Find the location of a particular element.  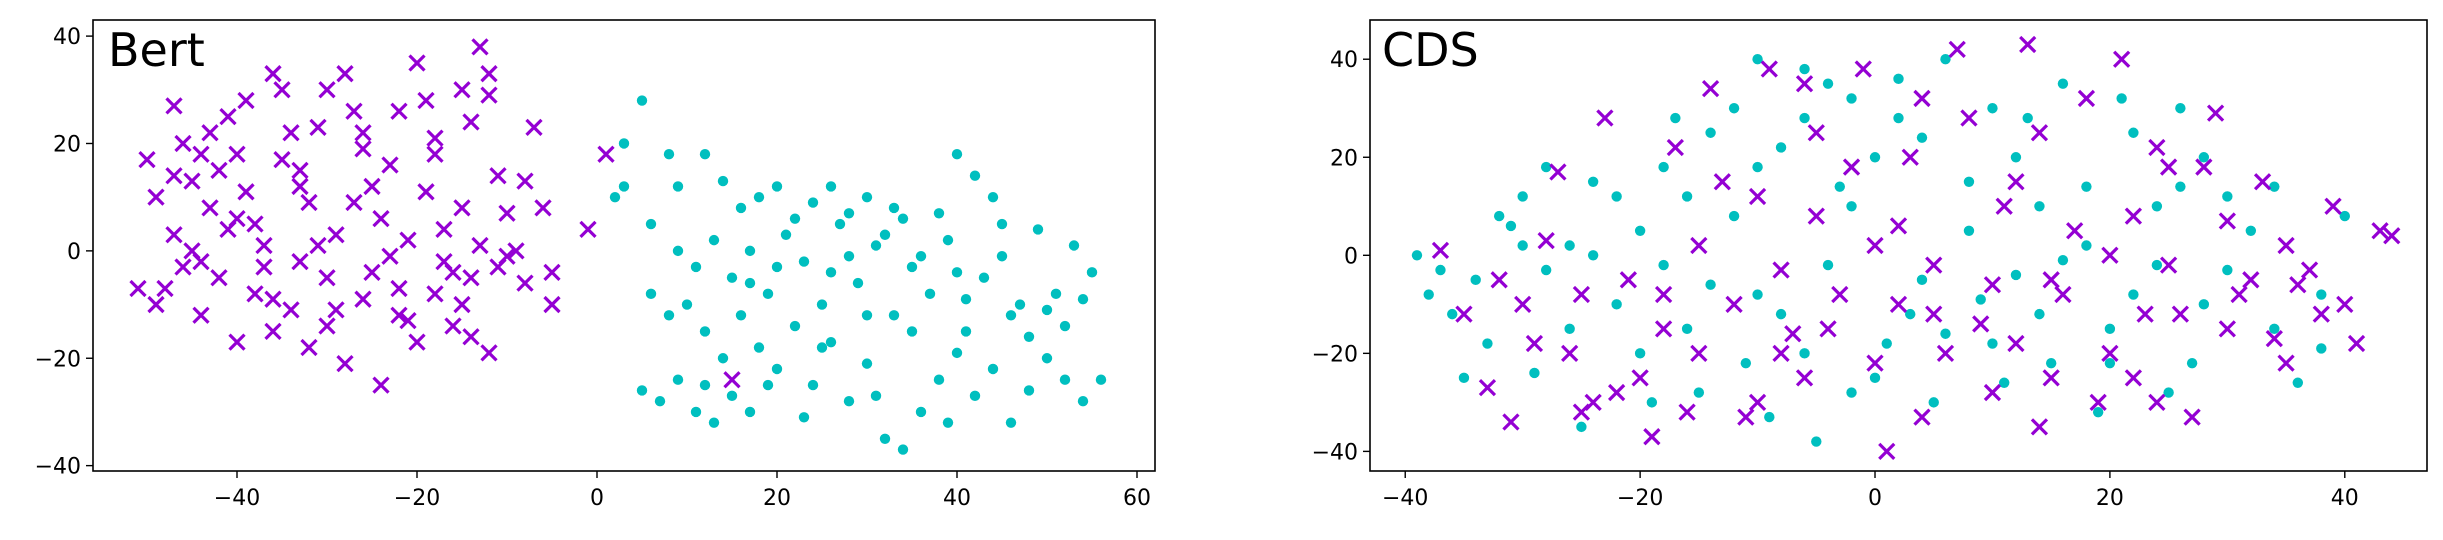

bert-xtick-label: 20 is located at coordinates (777, 498).